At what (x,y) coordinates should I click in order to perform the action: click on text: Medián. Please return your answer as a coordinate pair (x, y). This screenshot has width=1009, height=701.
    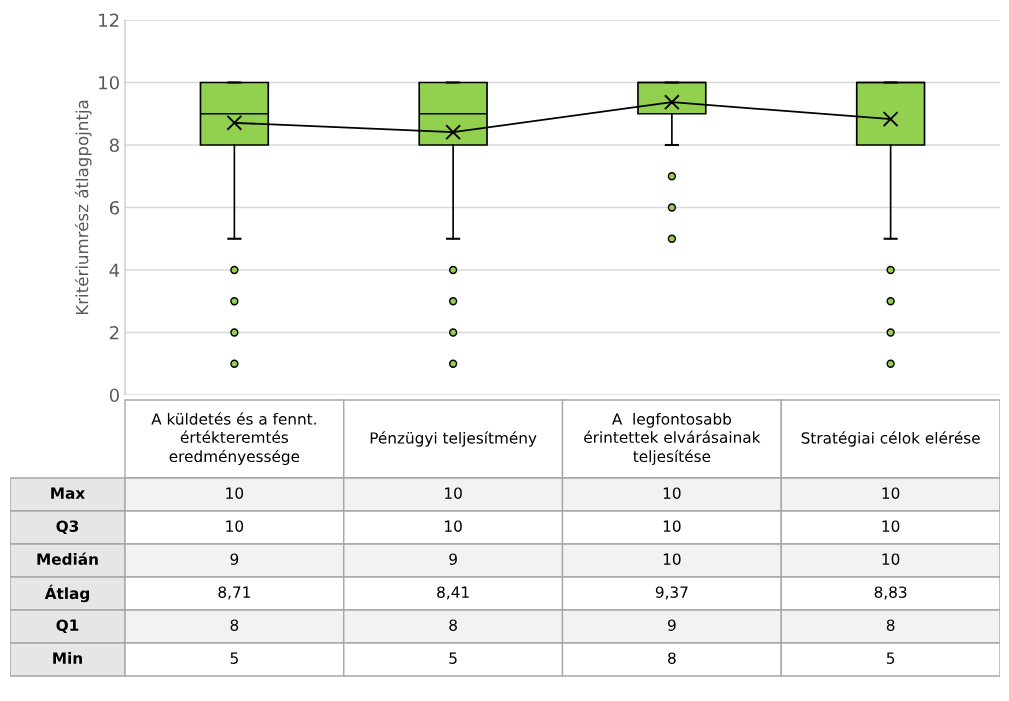
    Looking at the image, I should click on (67, 558).